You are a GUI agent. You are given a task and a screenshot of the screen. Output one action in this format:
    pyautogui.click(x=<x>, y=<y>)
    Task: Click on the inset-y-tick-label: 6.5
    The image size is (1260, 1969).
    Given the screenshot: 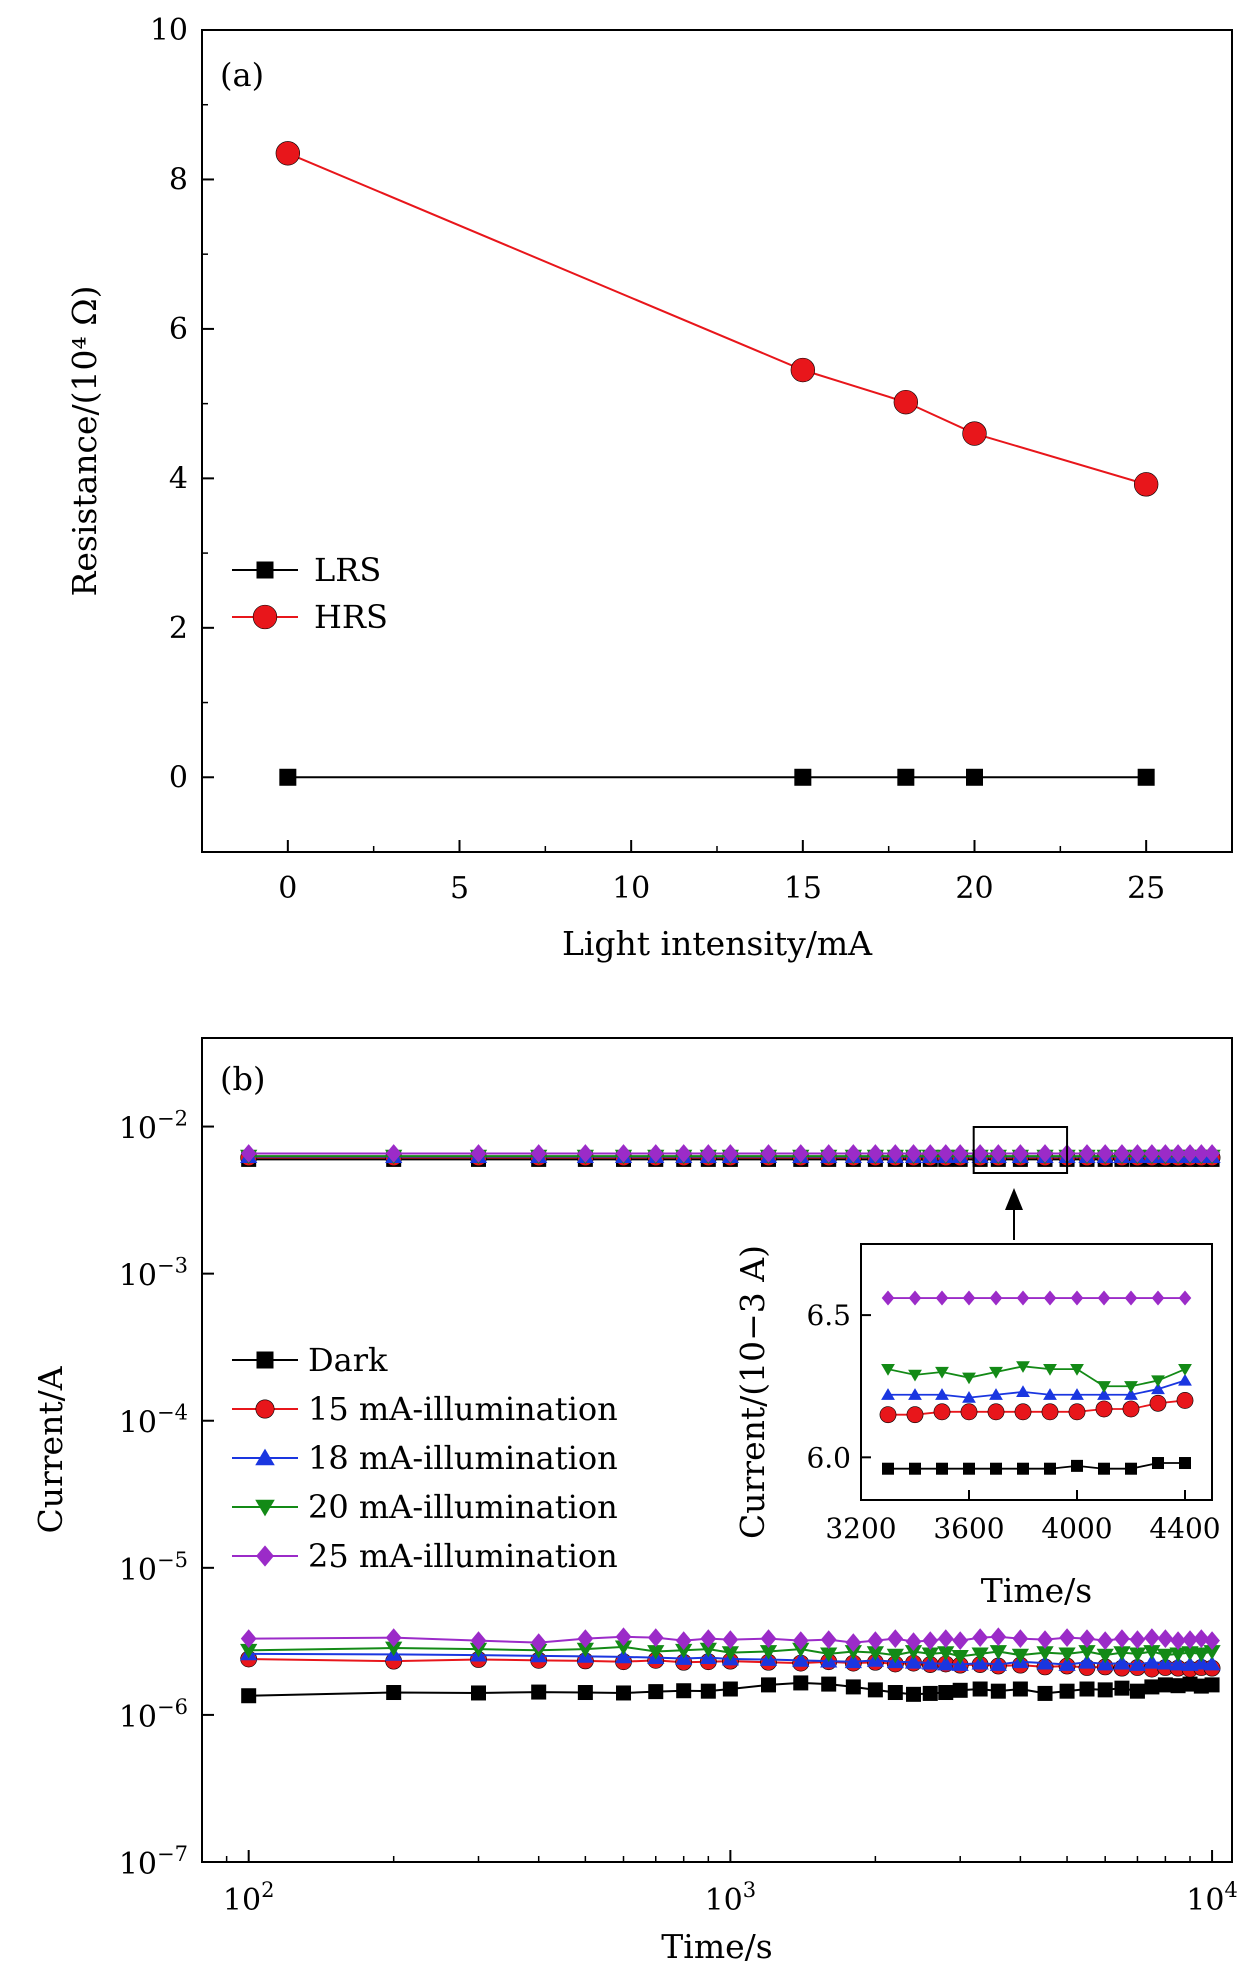 What is the action you would take?
    pyautogui.click(x=828, y=1315)
    